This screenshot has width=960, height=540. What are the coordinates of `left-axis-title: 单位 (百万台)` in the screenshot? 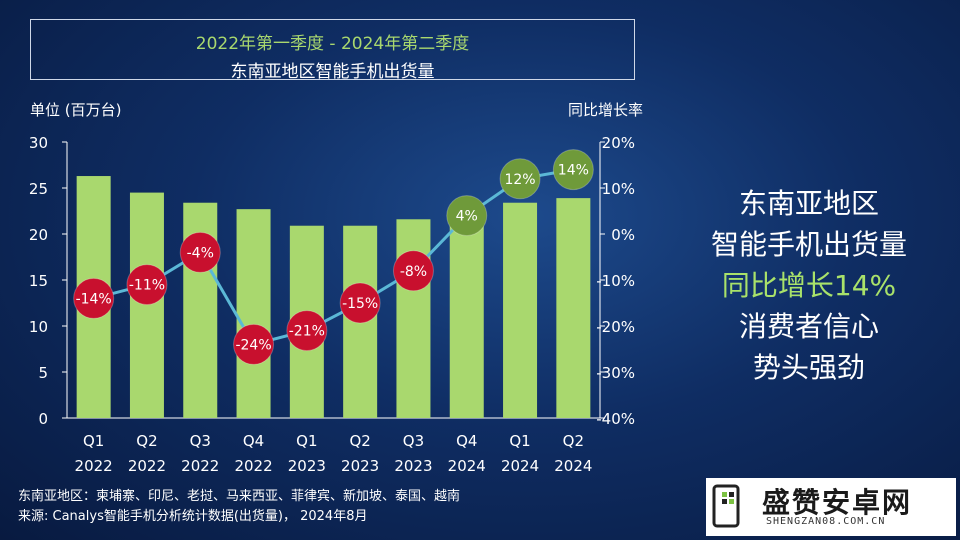 It's located at (76, 110).